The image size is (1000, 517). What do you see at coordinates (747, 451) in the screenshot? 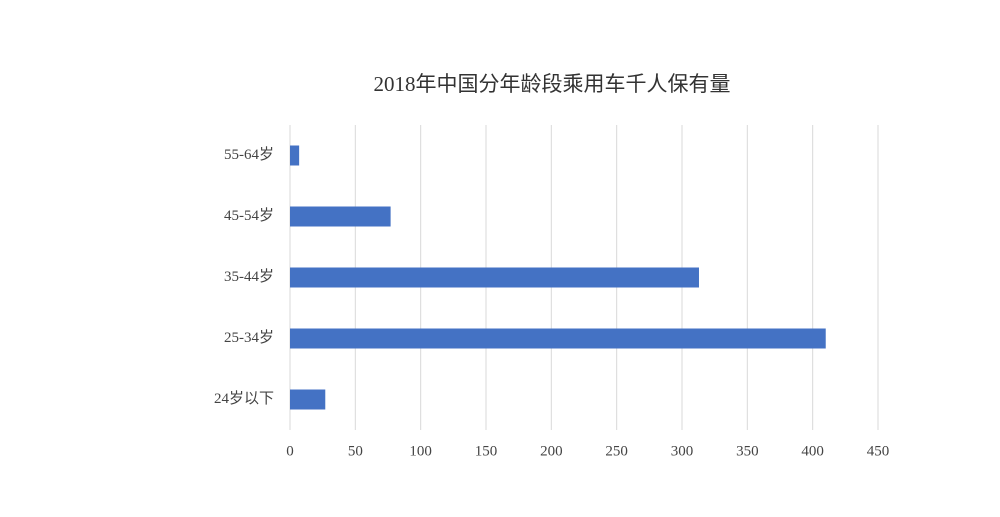
I see `x-tick-label: 350` at bounding box center [747, 451].